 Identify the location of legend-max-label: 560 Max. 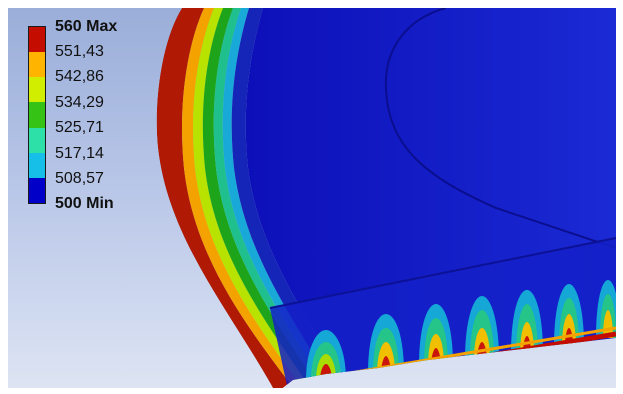
(86, 26).